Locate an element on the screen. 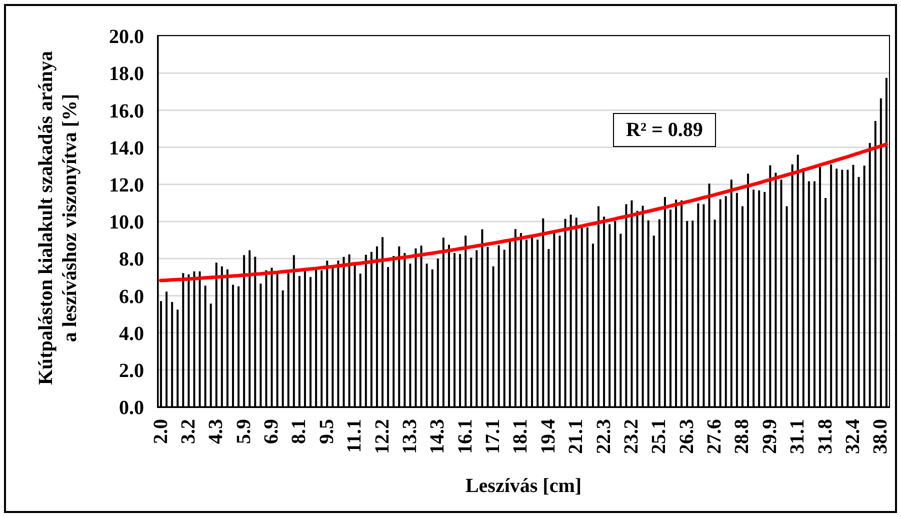 Image resolution: width=901 pixels, height=517 pixels. x-tick-label: 27.6 is located at coordinates (715, 436).